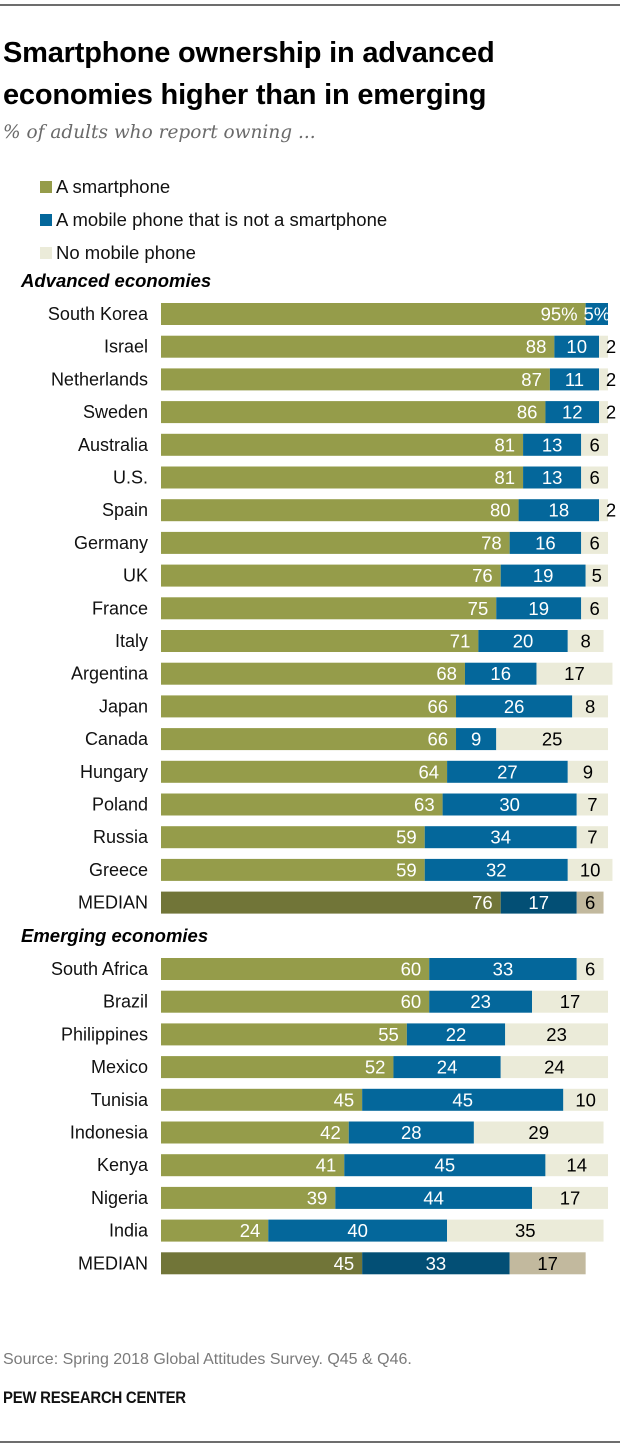 The image size is (620, 1448). What do you see at coordinates (552, 444) in the screenshot?
I see `data-label: 13` at bounding box center [552, 444].